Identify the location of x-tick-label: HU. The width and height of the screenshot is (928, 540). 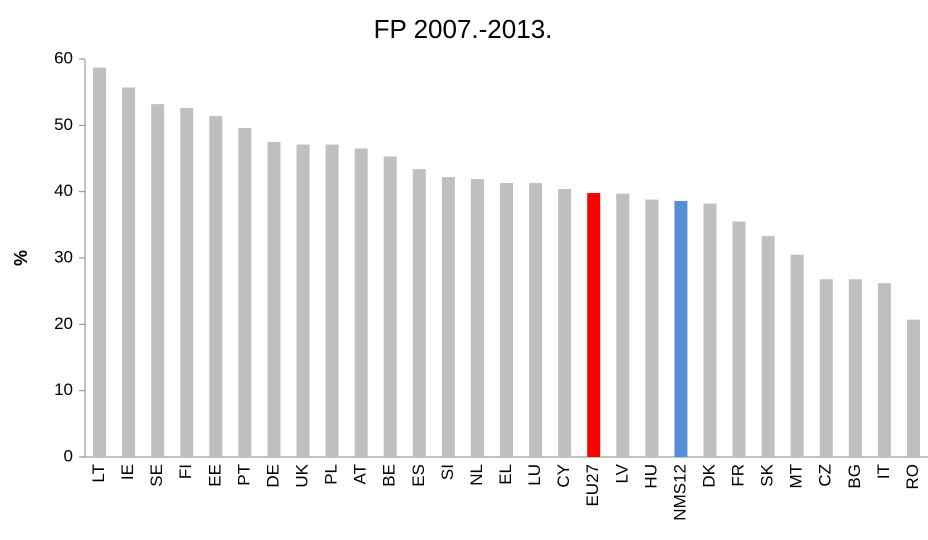
(650, 476).